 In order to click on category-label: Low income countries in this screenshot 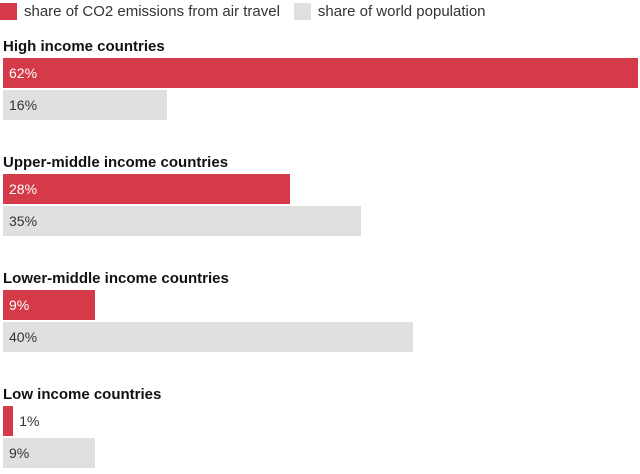, I will do `click(82, 394)`.